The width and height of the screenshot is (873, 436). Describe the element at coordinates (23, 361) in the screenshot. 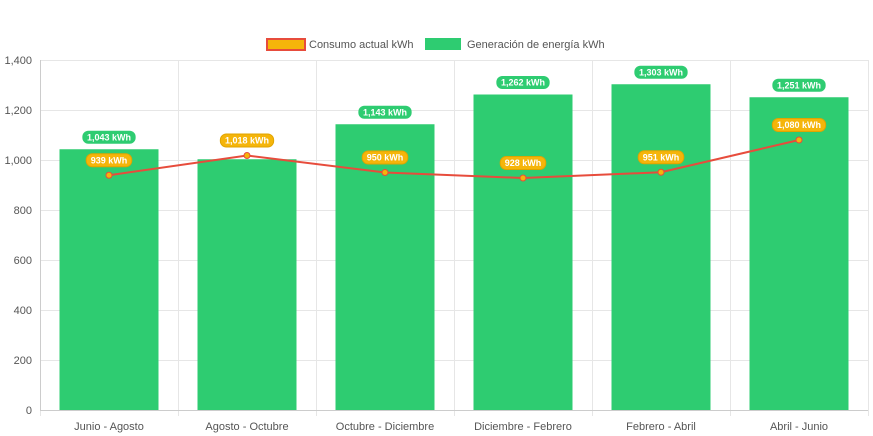

I see `y-tick-label: 200` at that location.